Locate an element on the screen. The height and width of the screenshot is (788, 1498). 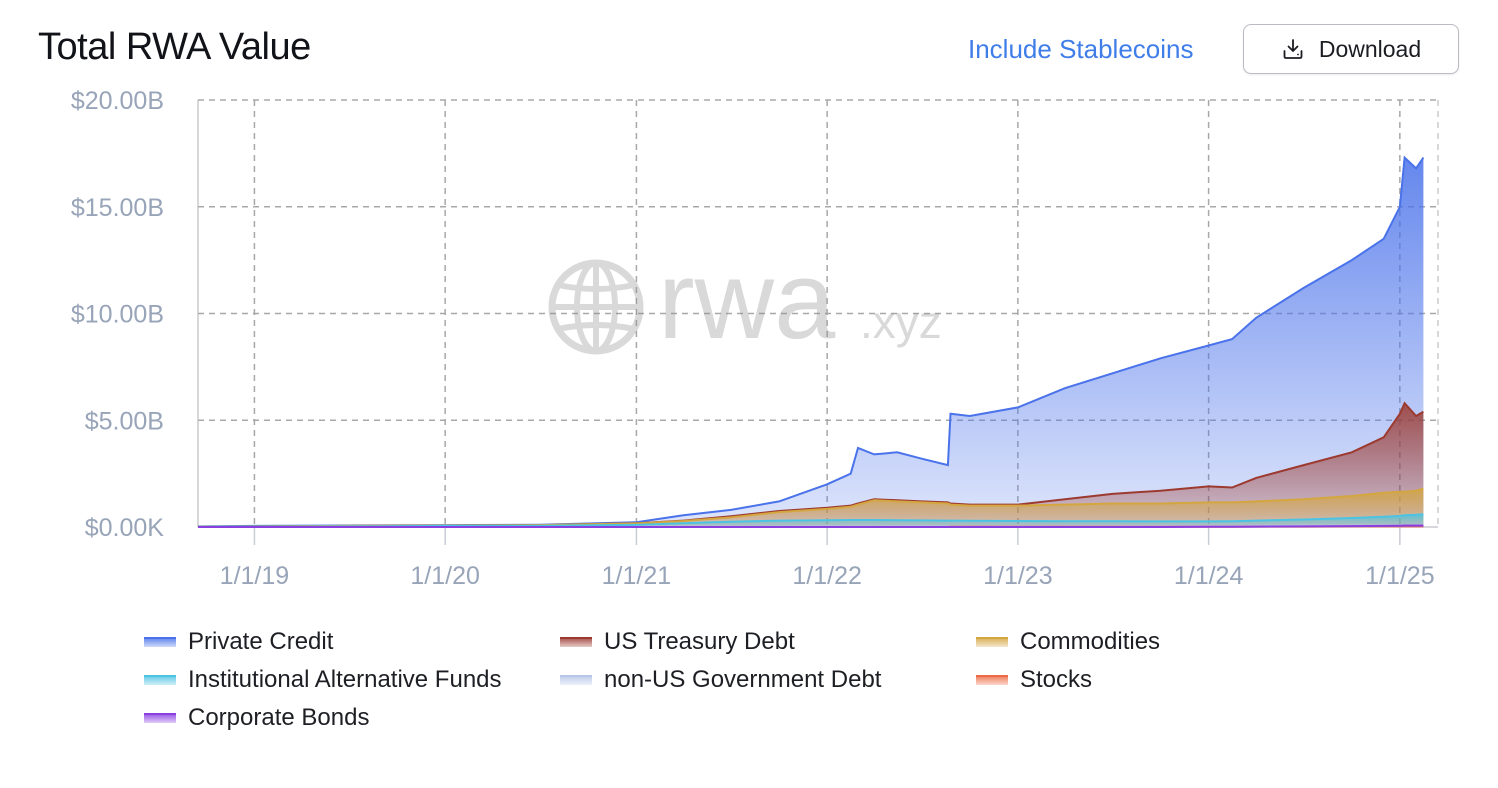
y-tick-label: $15.00B is located at coordinates (117, 208).